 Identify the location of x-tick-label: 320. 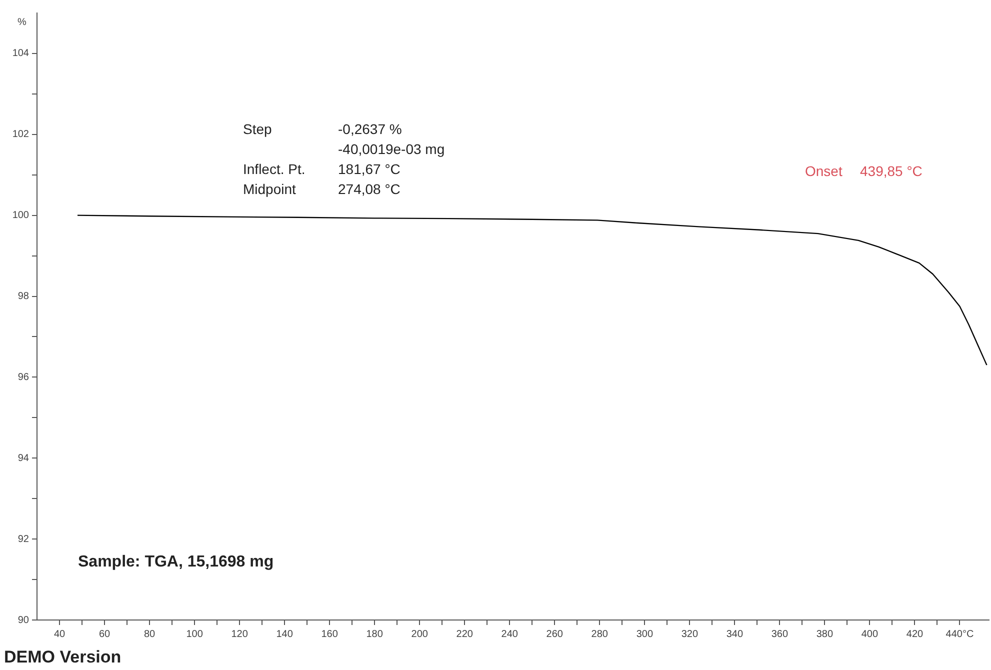
(689, 634).